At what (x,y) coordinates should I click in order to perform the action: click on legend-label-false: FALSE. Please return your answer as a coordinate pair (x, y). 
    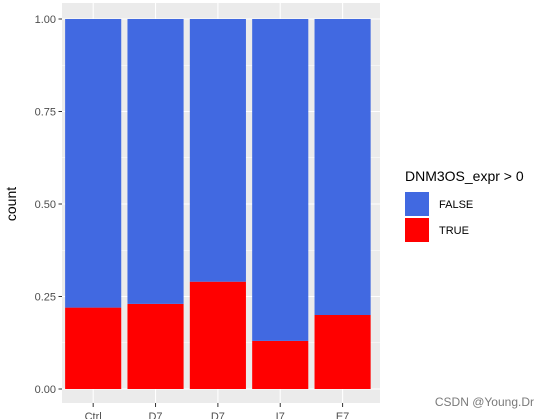
    Looking at the image, I should click on (456, 205).